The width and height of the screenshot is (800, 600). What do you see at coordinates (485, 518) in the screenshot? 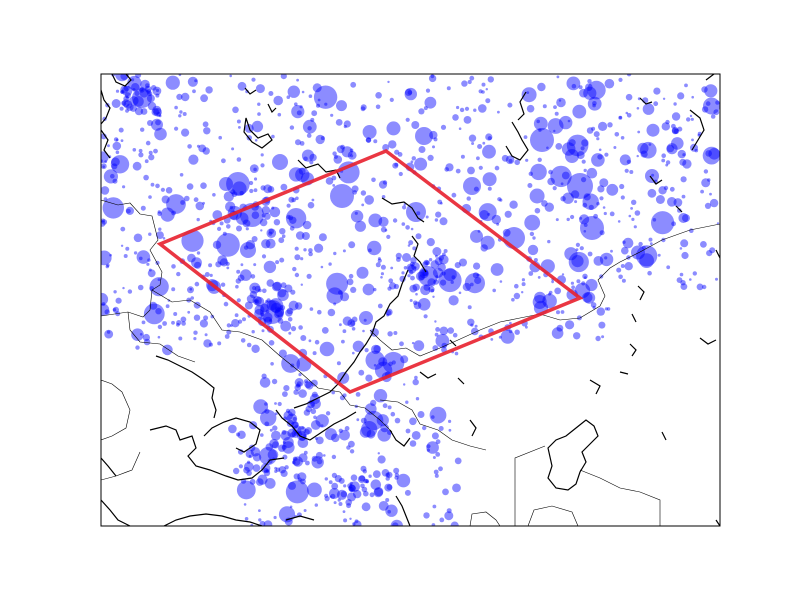
I see `country-border` at bounding box center [485, 518].